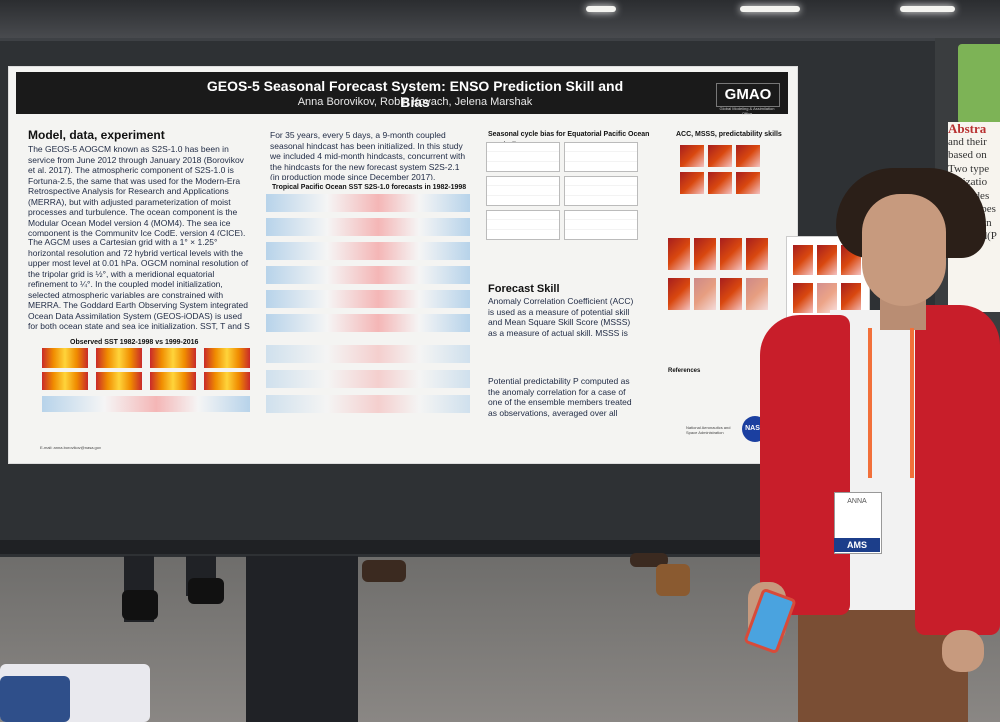 The image size is (1000, 722). Describe the element at coordinates (967, 129) in the screenshot. I see `abstract-heading: Abstra` at that location.